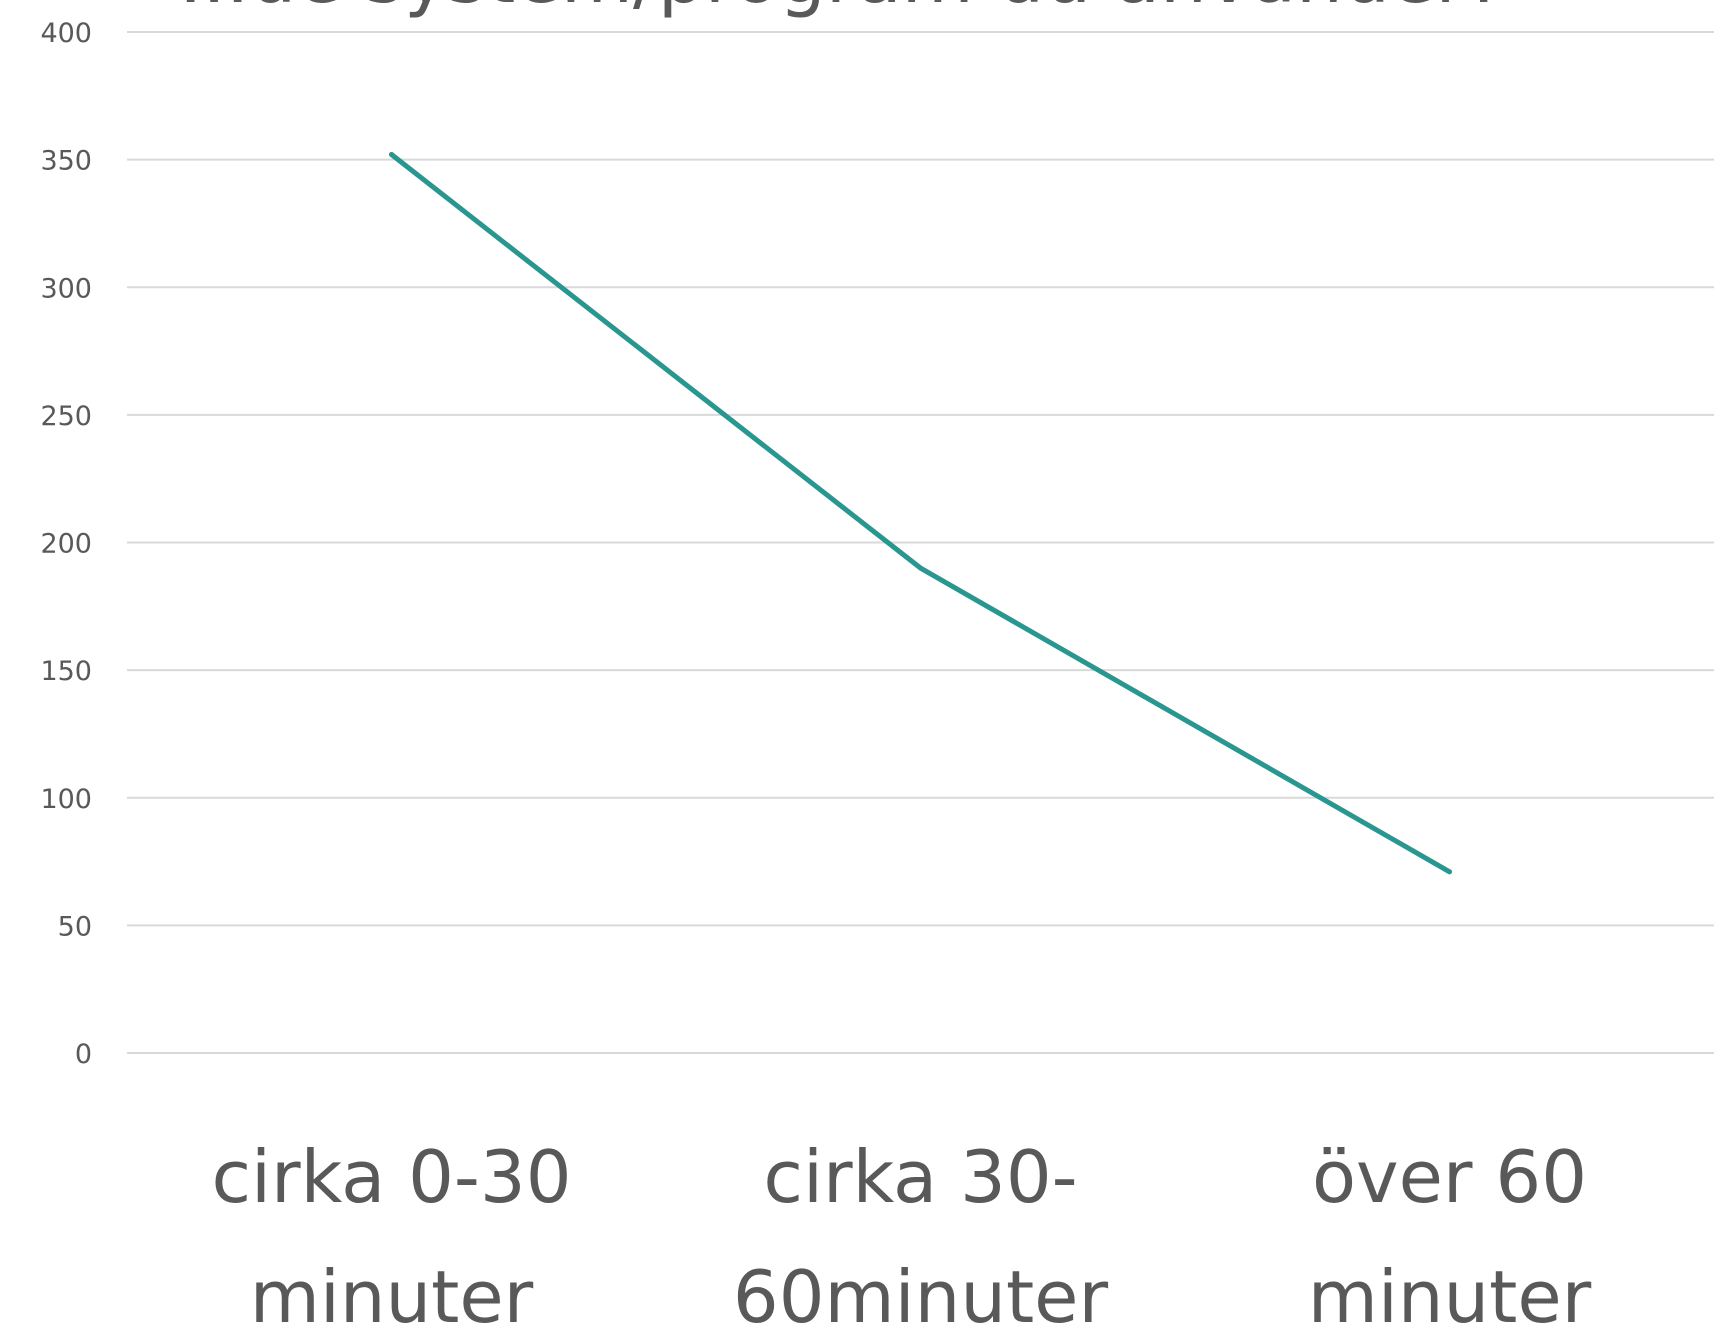 This screenshot has height=1327, width=1714. Describe the element at coordinates (842, 10) in the screenshot. I see `chart-title: ...de system/program du använder?` at that location.